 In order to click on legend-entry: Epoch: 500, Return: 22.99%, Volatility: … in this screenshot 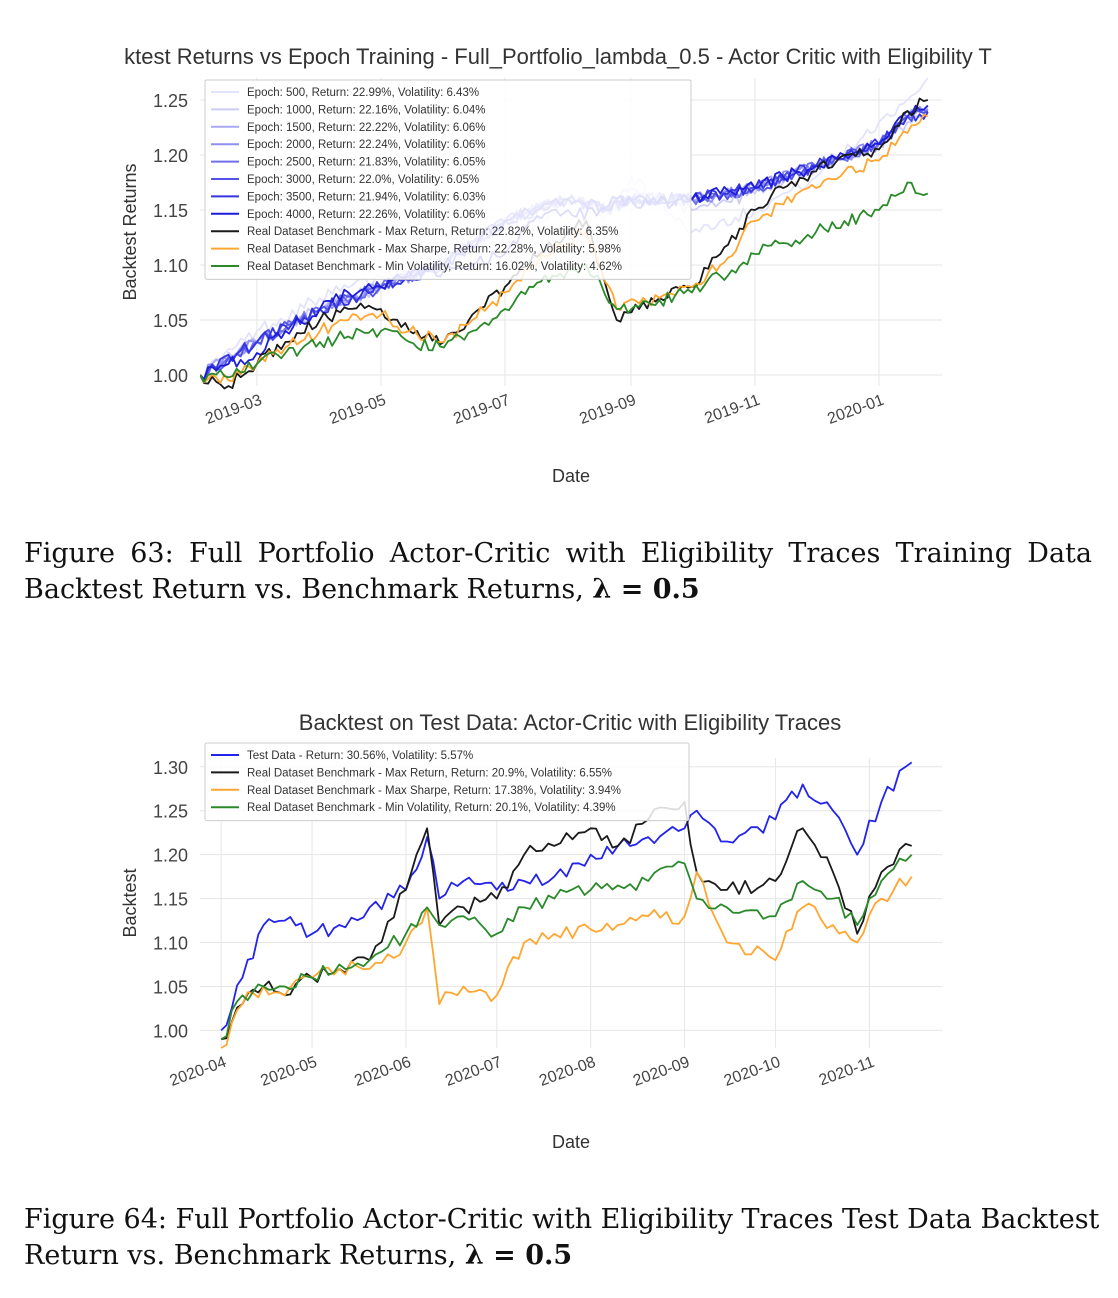, I will do `click(363, 93)`.